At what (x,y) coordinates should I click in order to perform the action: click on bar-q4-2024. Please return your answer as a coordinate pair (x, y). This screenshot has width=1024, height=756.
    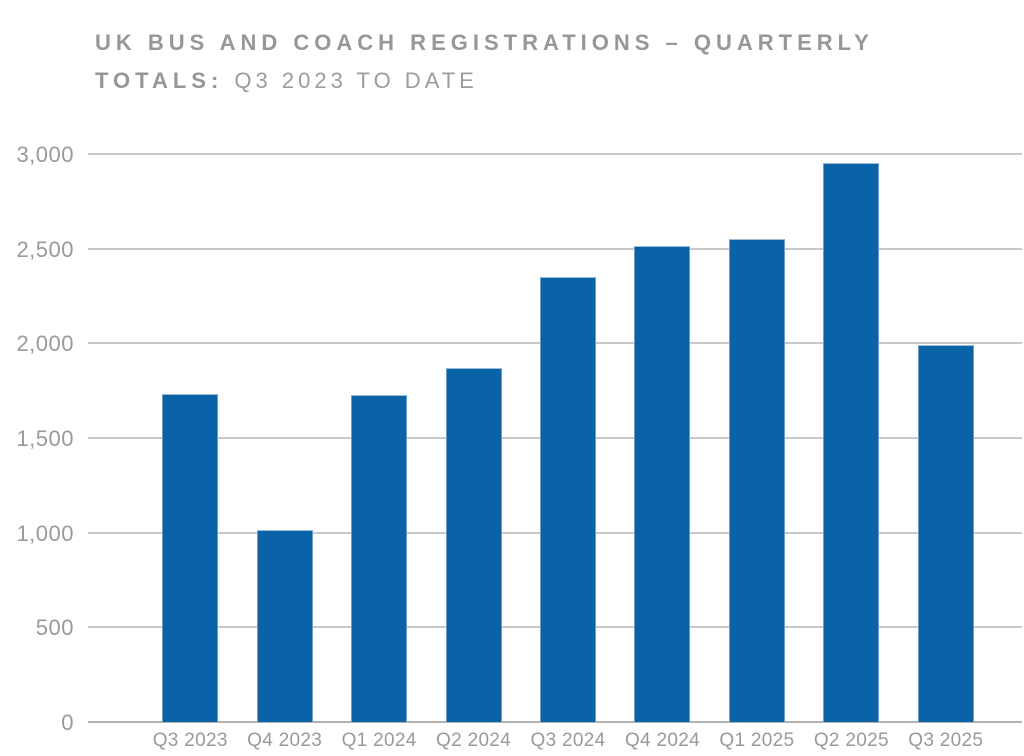
    Looking at the image, I should click on (662, 483).